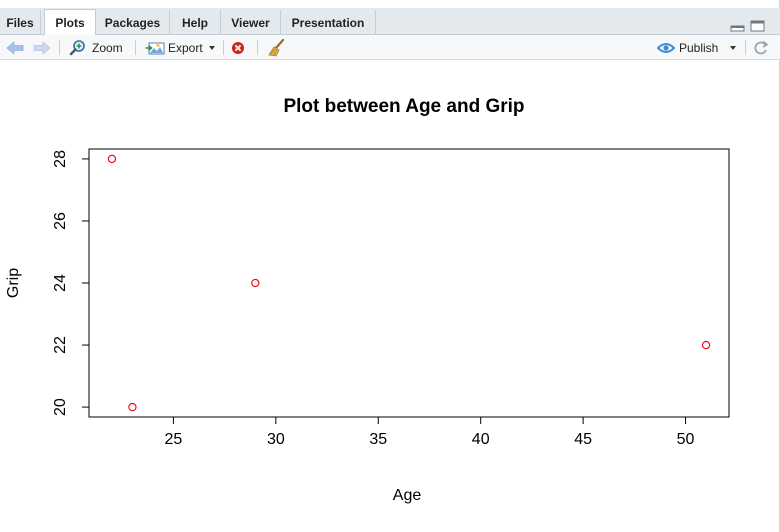 This screenshot has width=780, height=532. Describe the element at coordinates (60, 159) in the screenshot. I see `y-tick-label: 28` at that location.